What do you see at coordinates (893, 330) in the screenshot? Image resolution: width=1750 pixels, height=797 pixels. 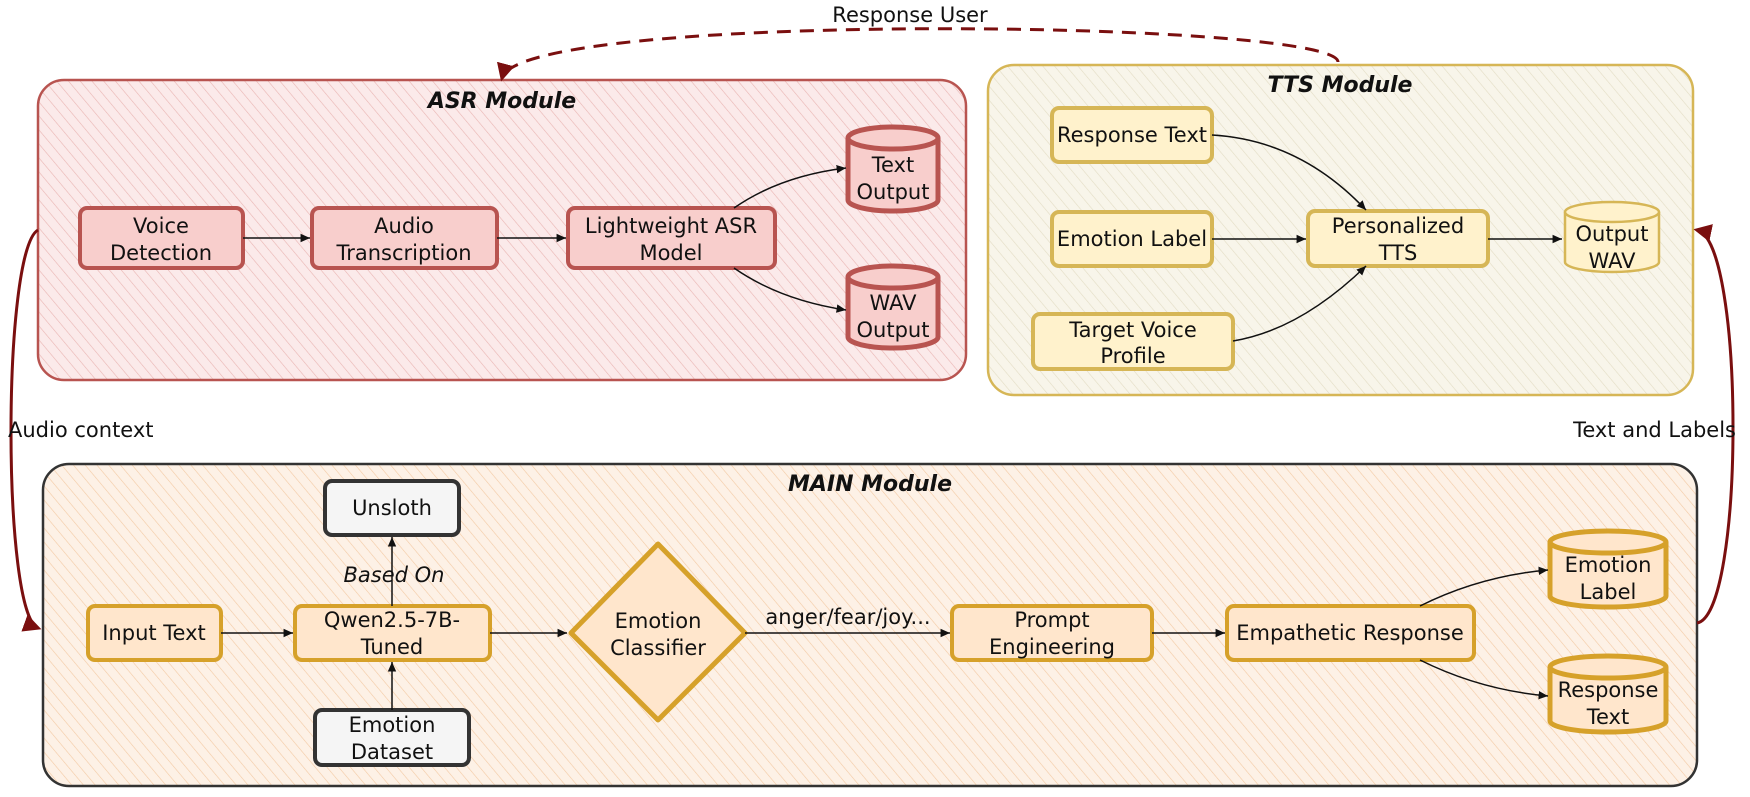 I see `wav-output-label-2: Output` at bounding box center [893, 330].